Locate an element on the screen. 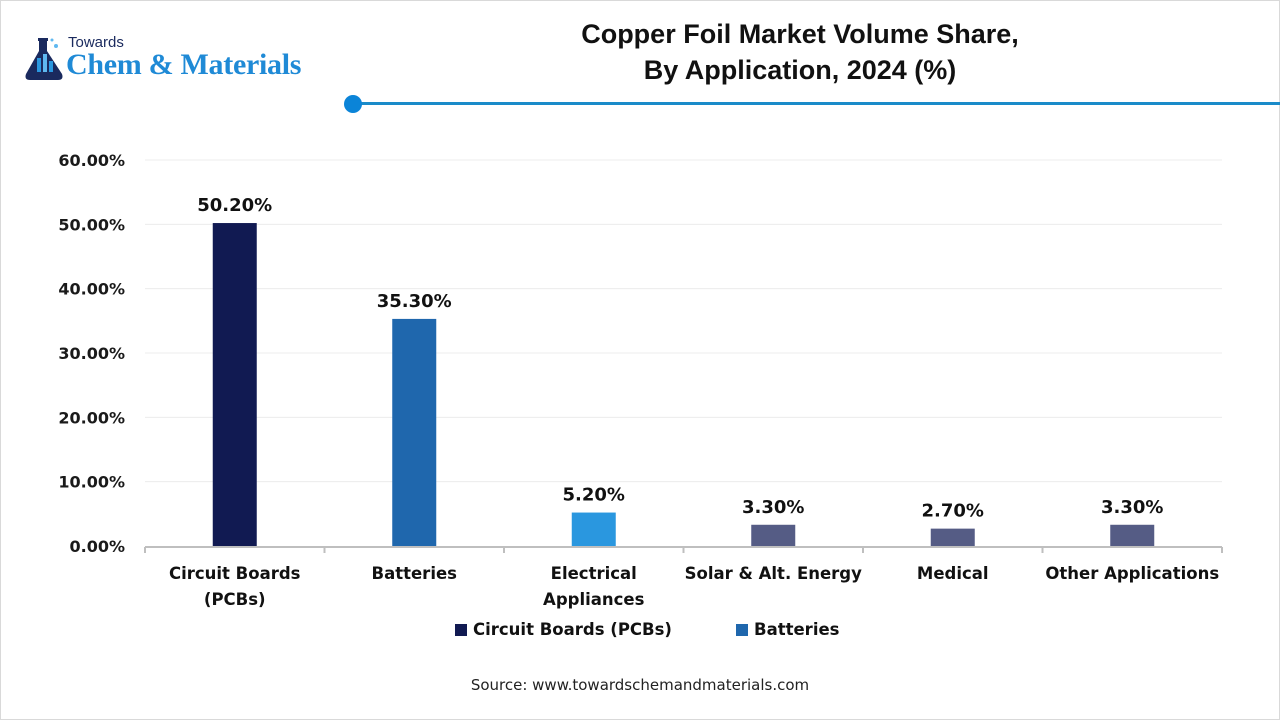 Image resolution: width=1280 pixels, height=720 pixels. legend-item-pcbs: Circuit Boards (PCBs) is located at coordinates (563, 629).